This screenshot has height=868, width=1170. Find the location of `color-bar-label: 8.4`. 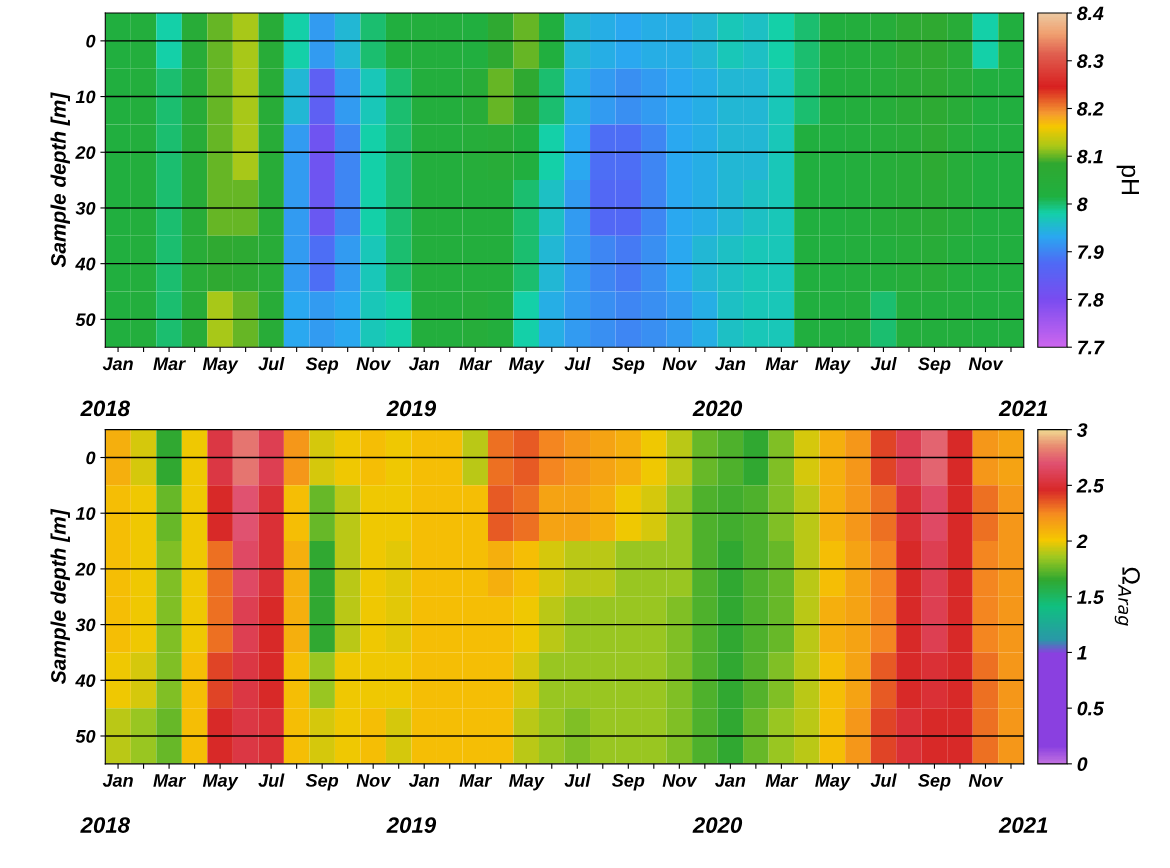

color-bar-label: 8.4 is located at coordinates (1090, 13).